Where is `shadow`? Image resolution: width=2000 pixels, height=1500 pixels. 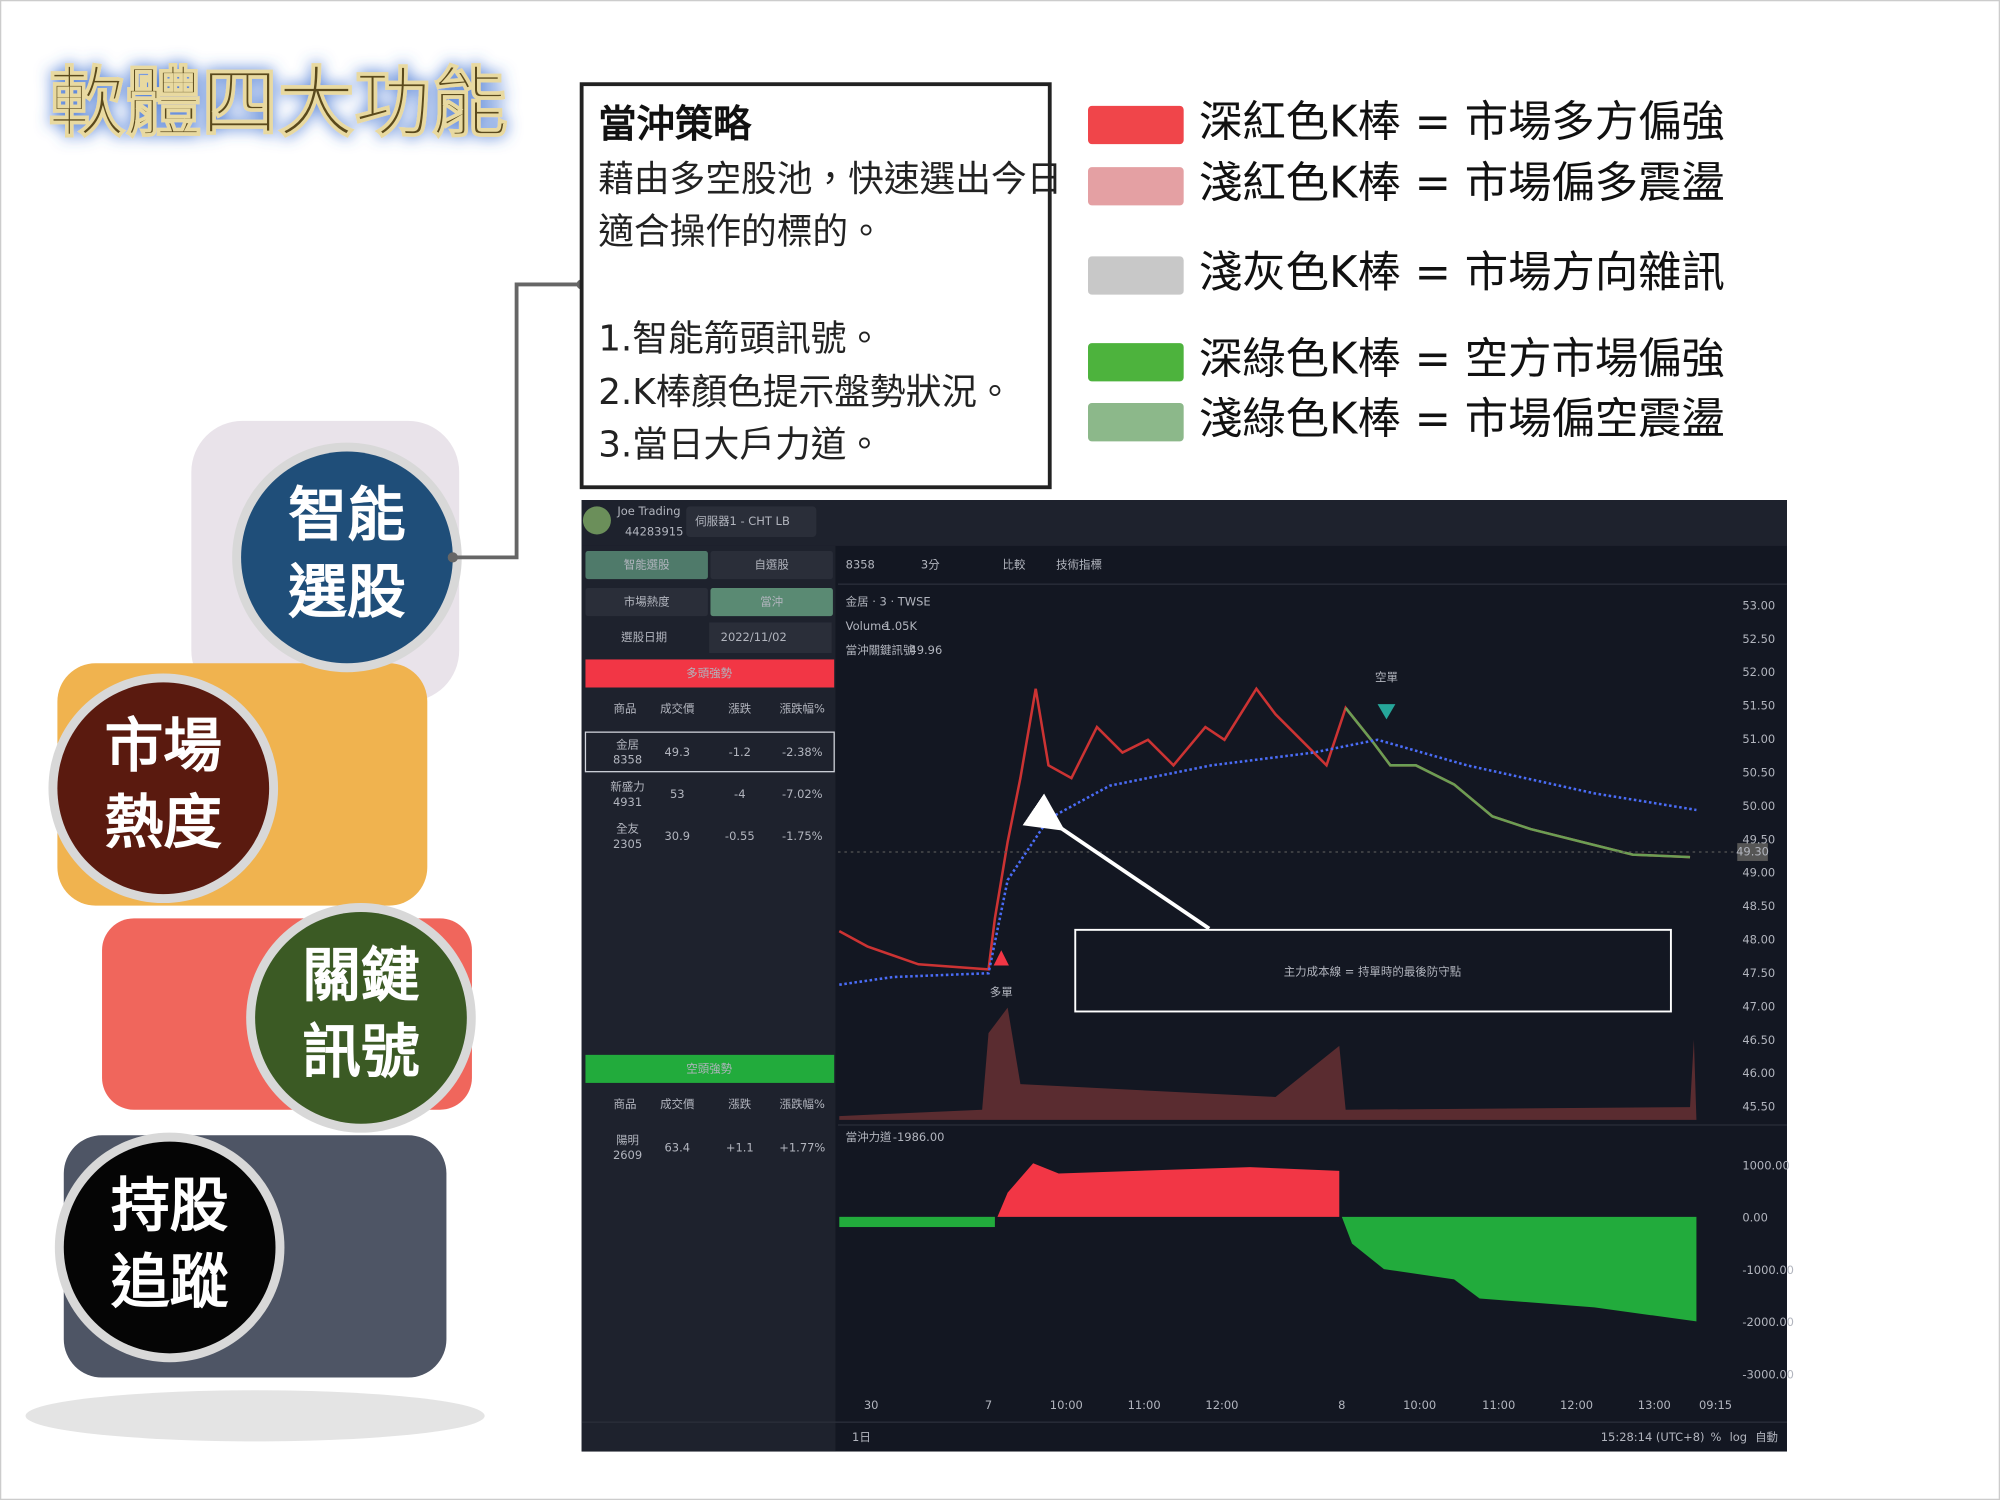 shadow is located at coordinates (255, 1416).